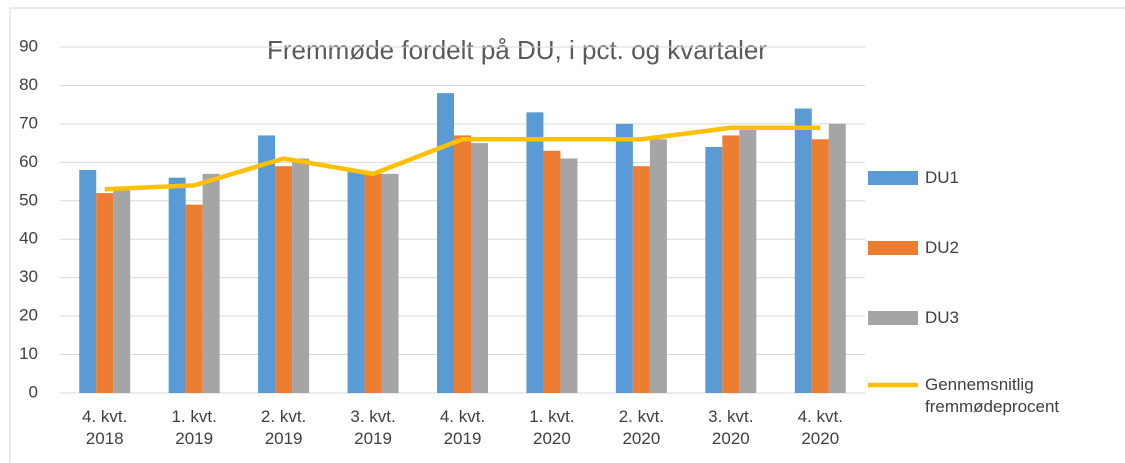 The image size is (1125, 463). I want to click on legend-label: DU1, so click(942, 177).